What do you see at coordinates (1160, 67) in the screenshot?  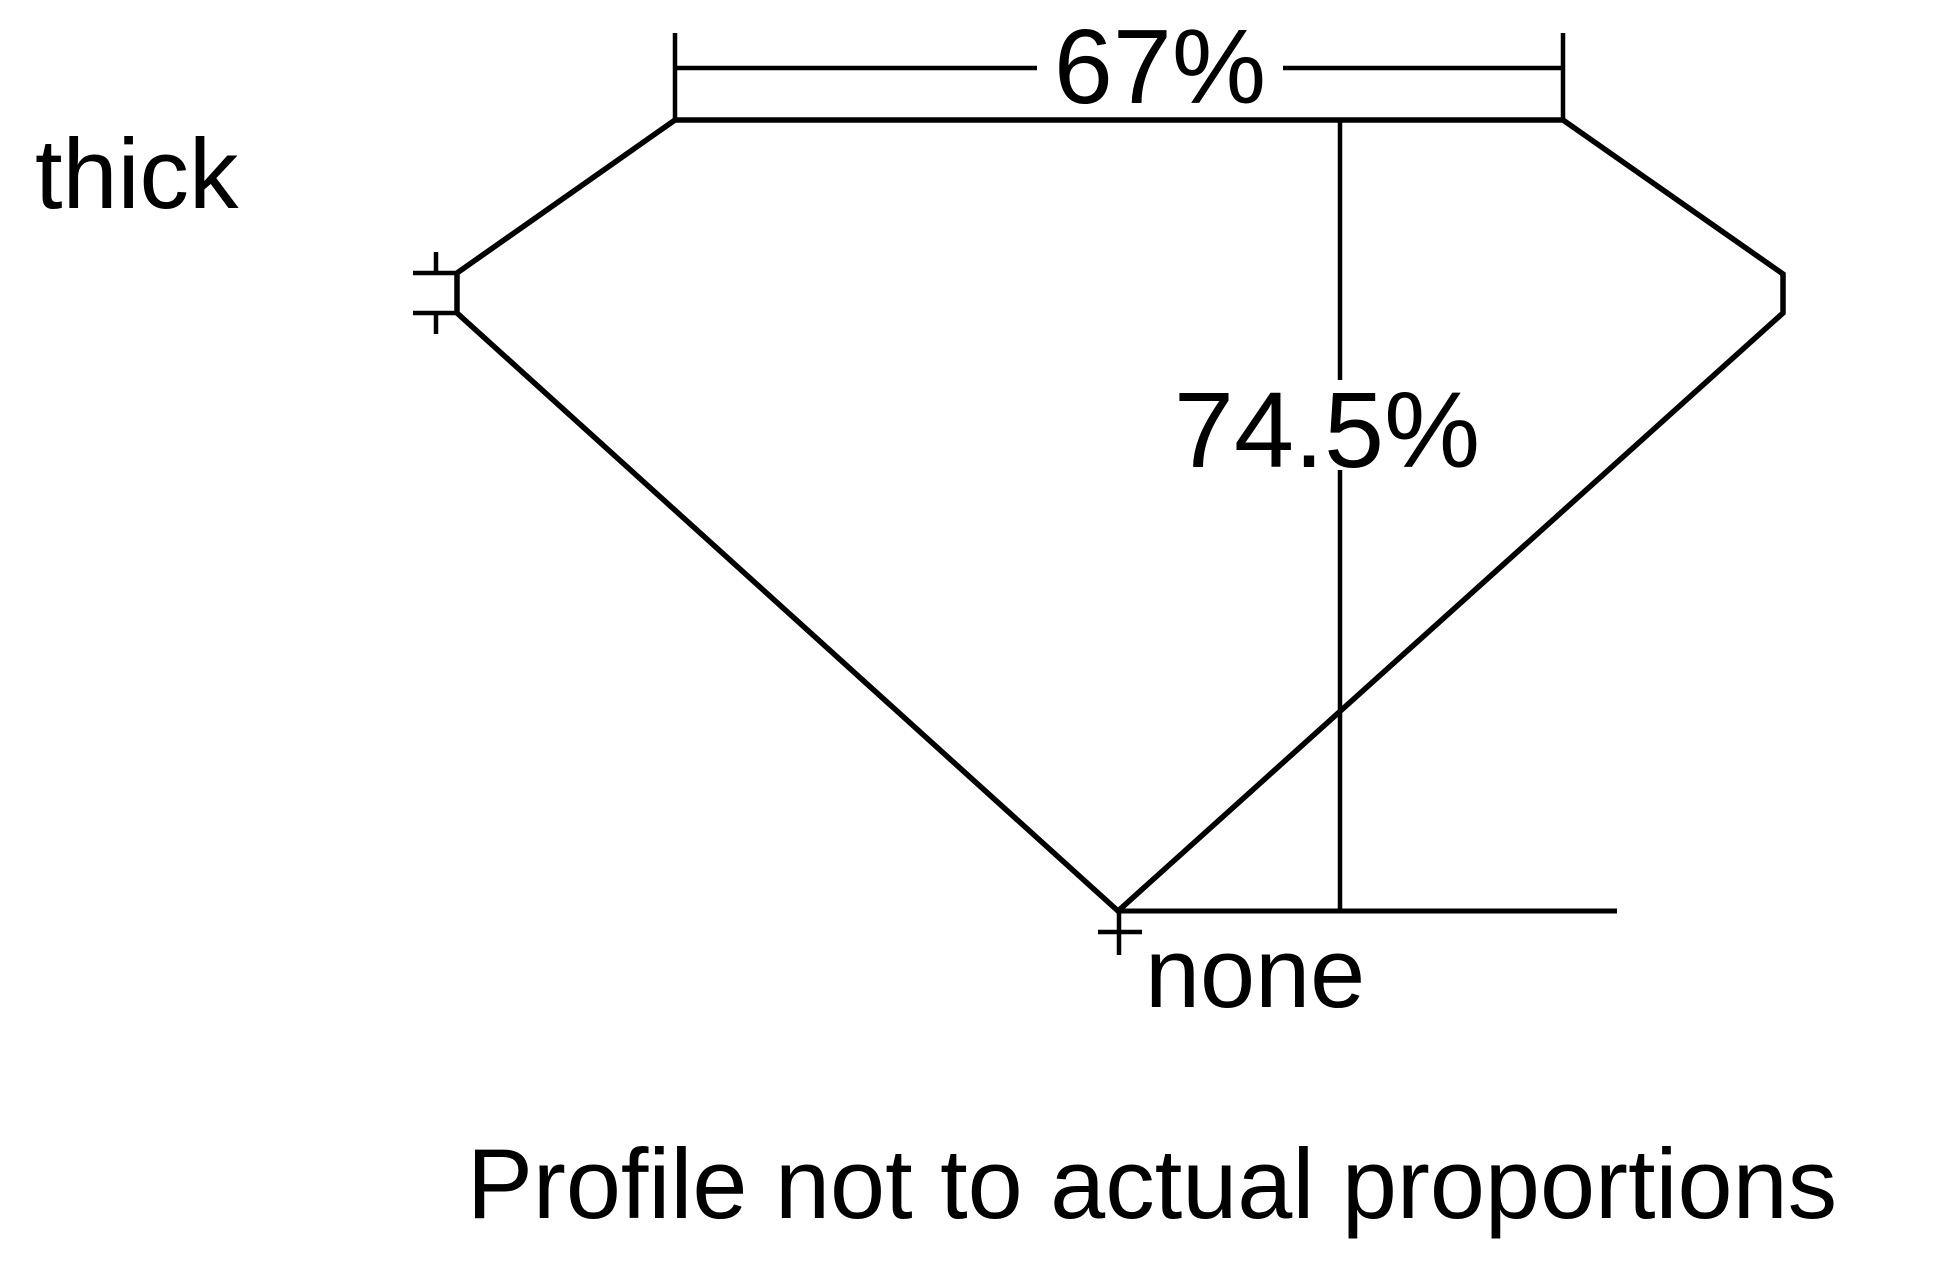 I see `table-width-label: 67%` at bounding box center [1160, 67].